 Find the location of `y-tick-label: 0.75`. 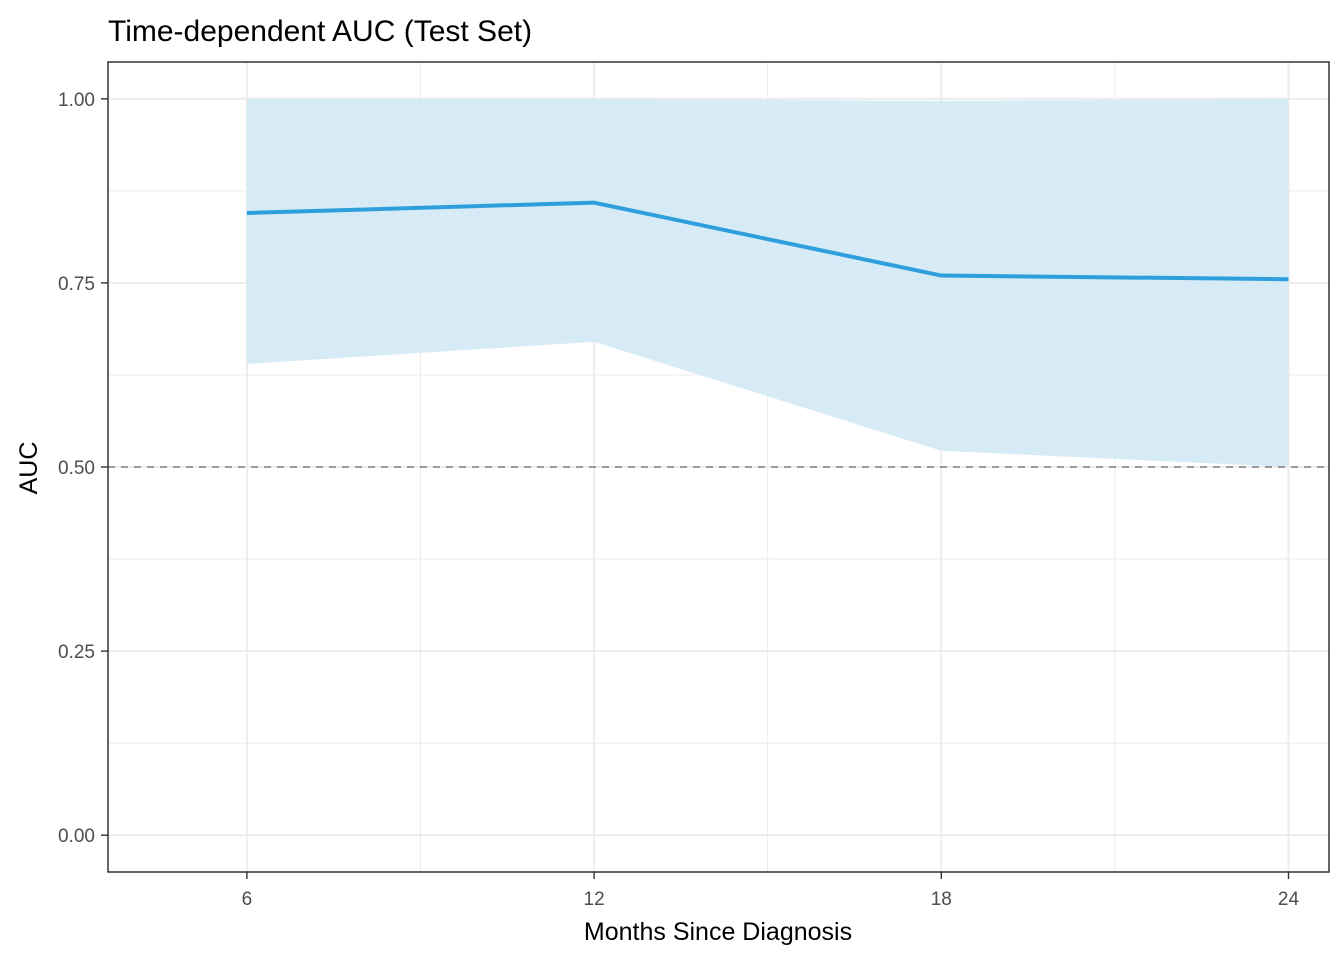

y-tick-label: 0.75 is located at coordinates (76, 284).